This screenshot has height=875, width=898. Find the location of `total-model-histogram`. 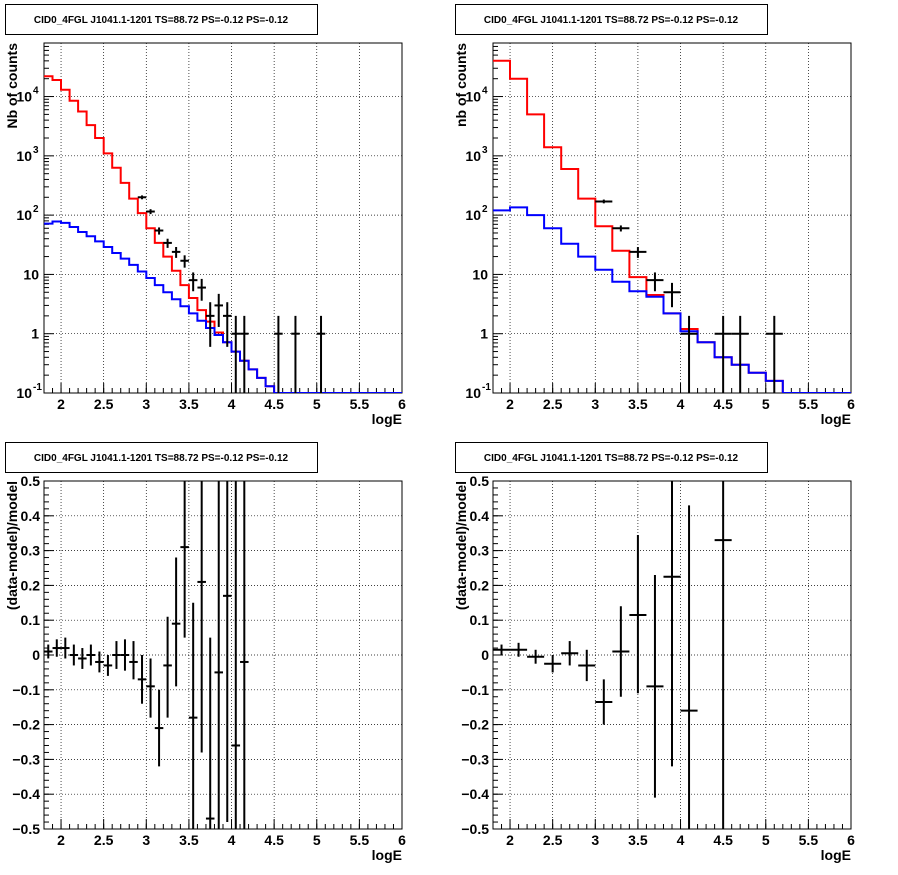

total-model-histogram is located at coordinates (223, 234).